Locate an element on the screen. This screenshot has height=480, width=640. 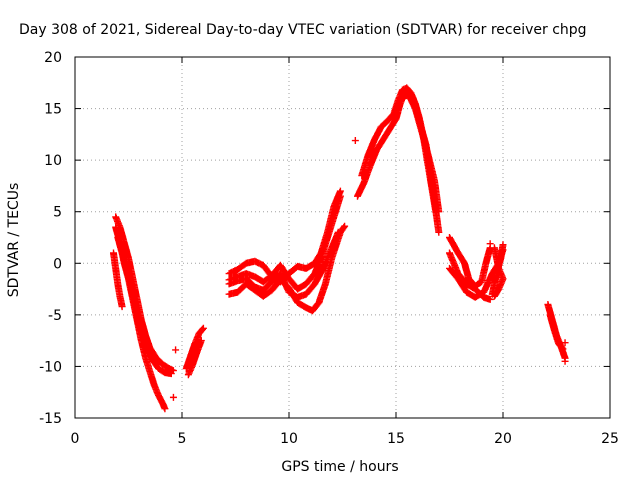
y-tick-label: 5 is located at coordinates (57, 213).